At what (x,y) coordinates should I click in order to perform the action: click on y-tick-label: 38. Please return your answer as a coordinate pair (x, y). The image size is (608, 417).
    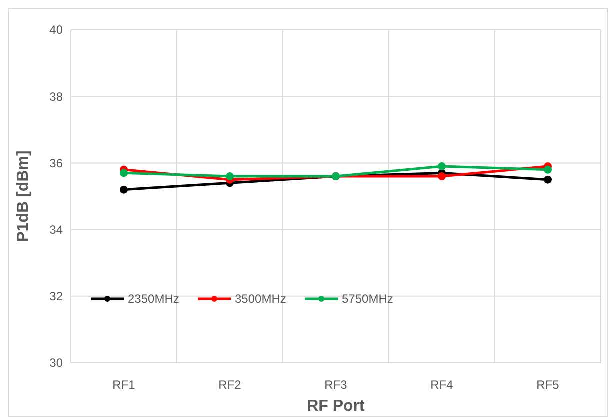
    Looking at the image, I should click on (57, 97).